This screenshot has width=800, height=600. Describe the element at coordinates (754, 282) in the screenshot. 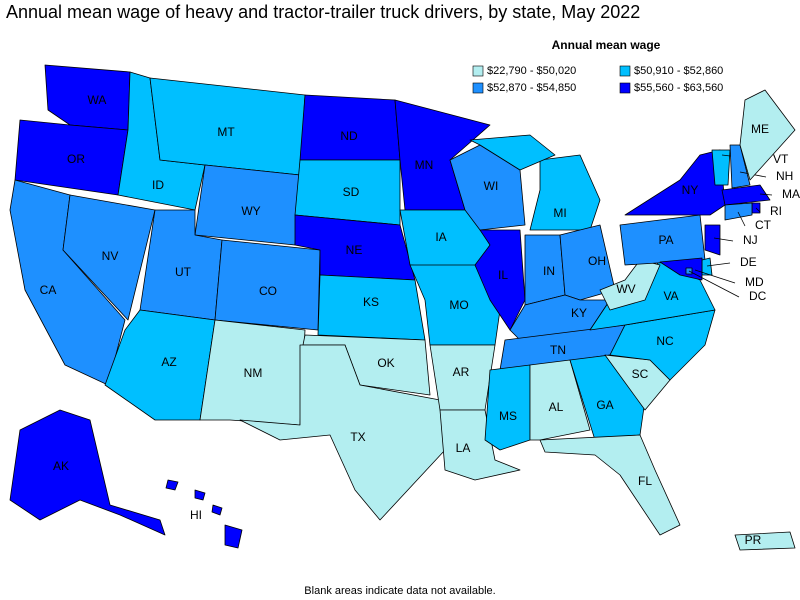

I see `state-label: MD` at that location.